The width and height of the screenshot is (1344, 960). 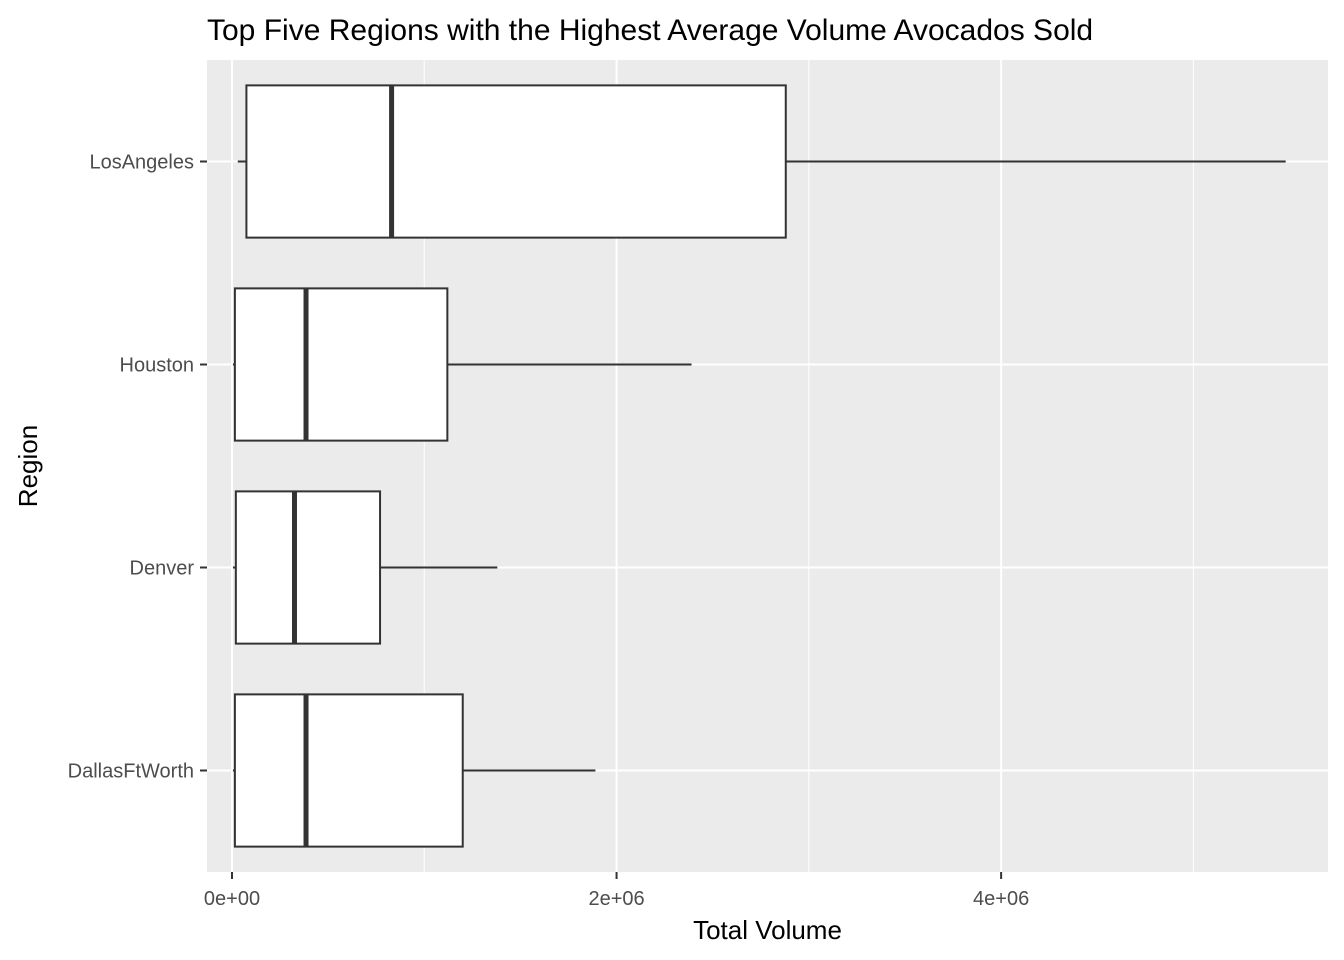 I want to click on y-tick-label: LosAngeles, so click(x=141, y=163).